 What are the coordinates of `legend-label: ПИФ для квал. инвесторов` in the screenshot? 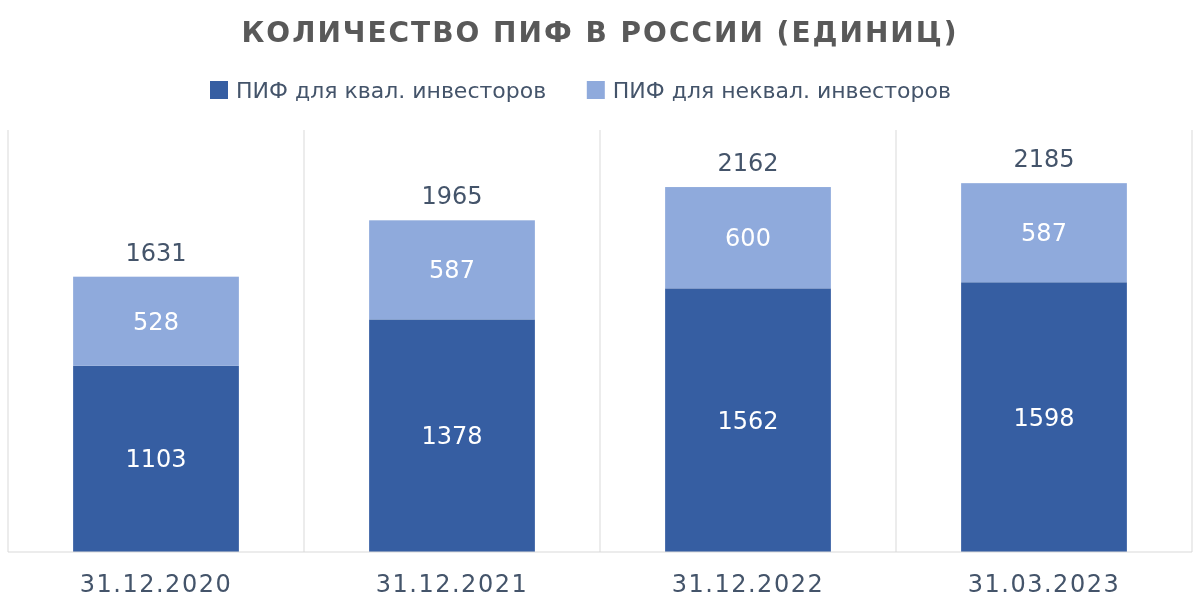 It's located at (391, 90).